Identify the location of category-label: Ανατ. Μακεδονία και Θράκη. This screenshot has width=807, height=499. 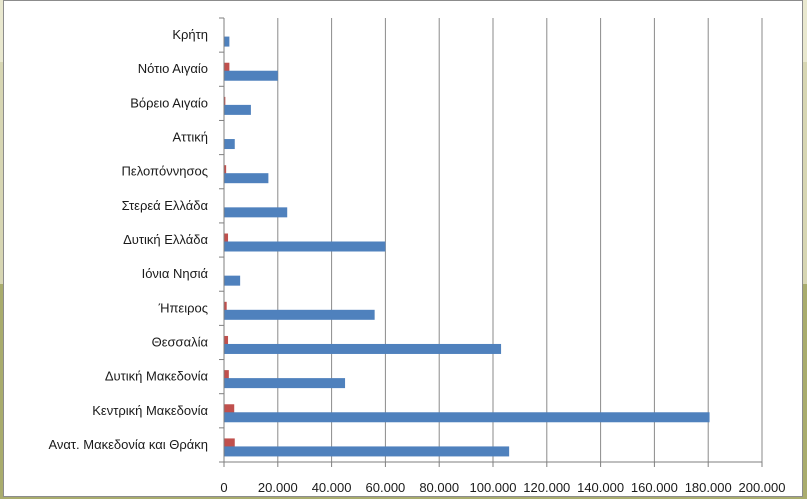
(128, 444).